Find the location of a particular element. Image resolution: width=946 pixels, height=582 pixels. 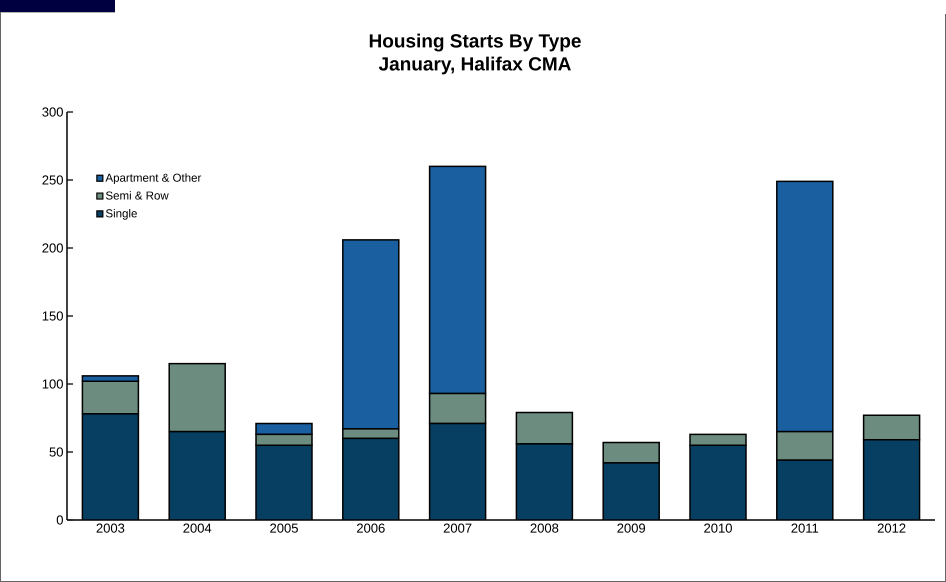

y-tick-label: 100 is located at coordinates (52, 384).